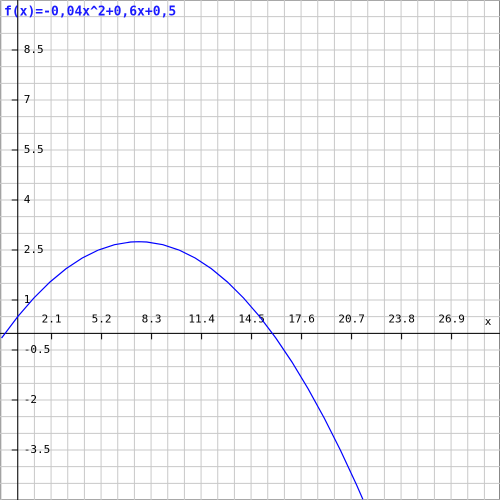  Describe the element at coordinates (27, 299) in the screenshot. I see `y-tick-label: 1` at that location.